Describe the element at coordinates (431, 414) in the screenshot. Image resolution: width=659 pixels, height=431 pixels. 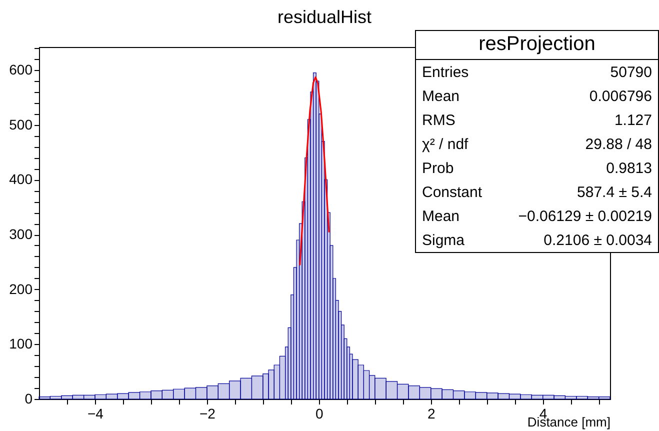
I see `x-tick-label: 2` at that location.